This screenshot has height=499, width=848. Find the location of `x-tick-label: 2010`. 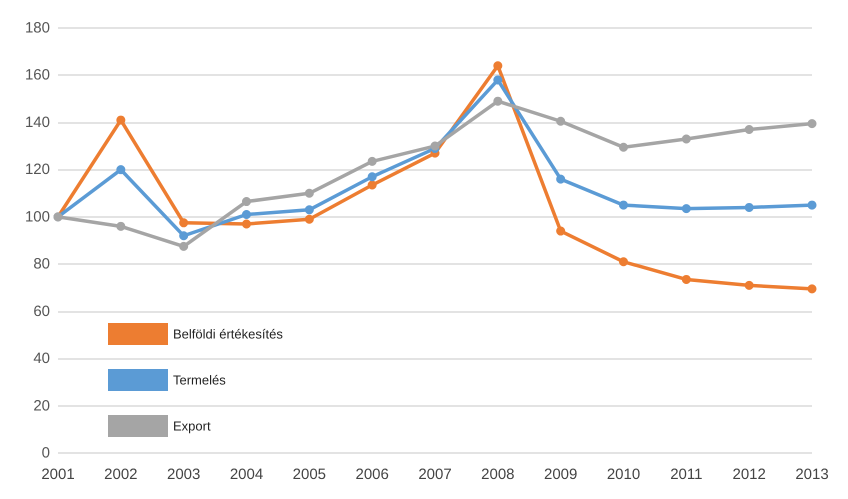

x-tick-label: 2010 is located at coordinates (623, 474).